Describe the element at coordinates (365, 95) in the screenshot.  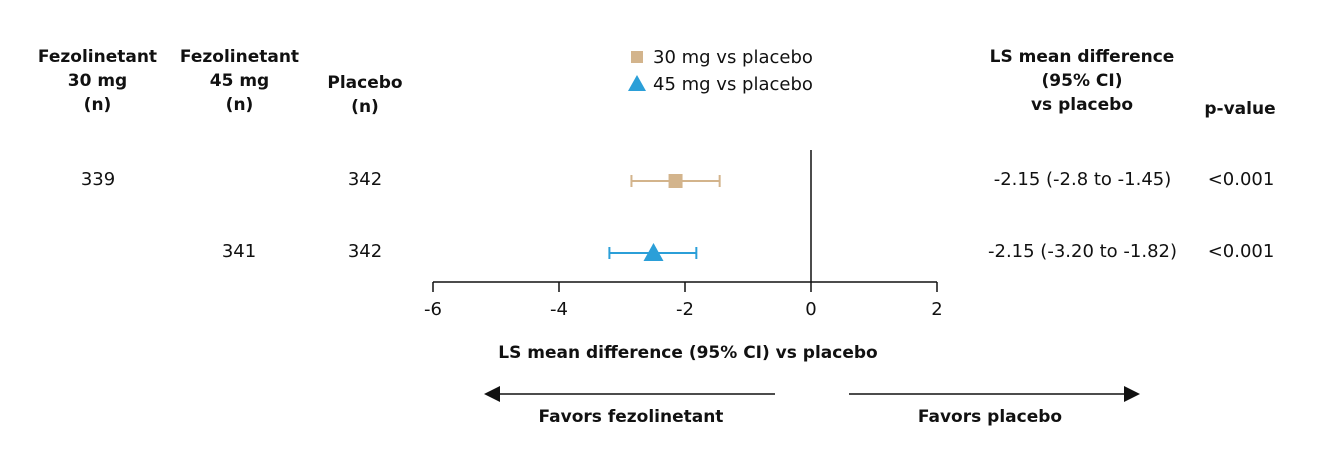
I see `header-placebo: Placebo (n)` at that location.